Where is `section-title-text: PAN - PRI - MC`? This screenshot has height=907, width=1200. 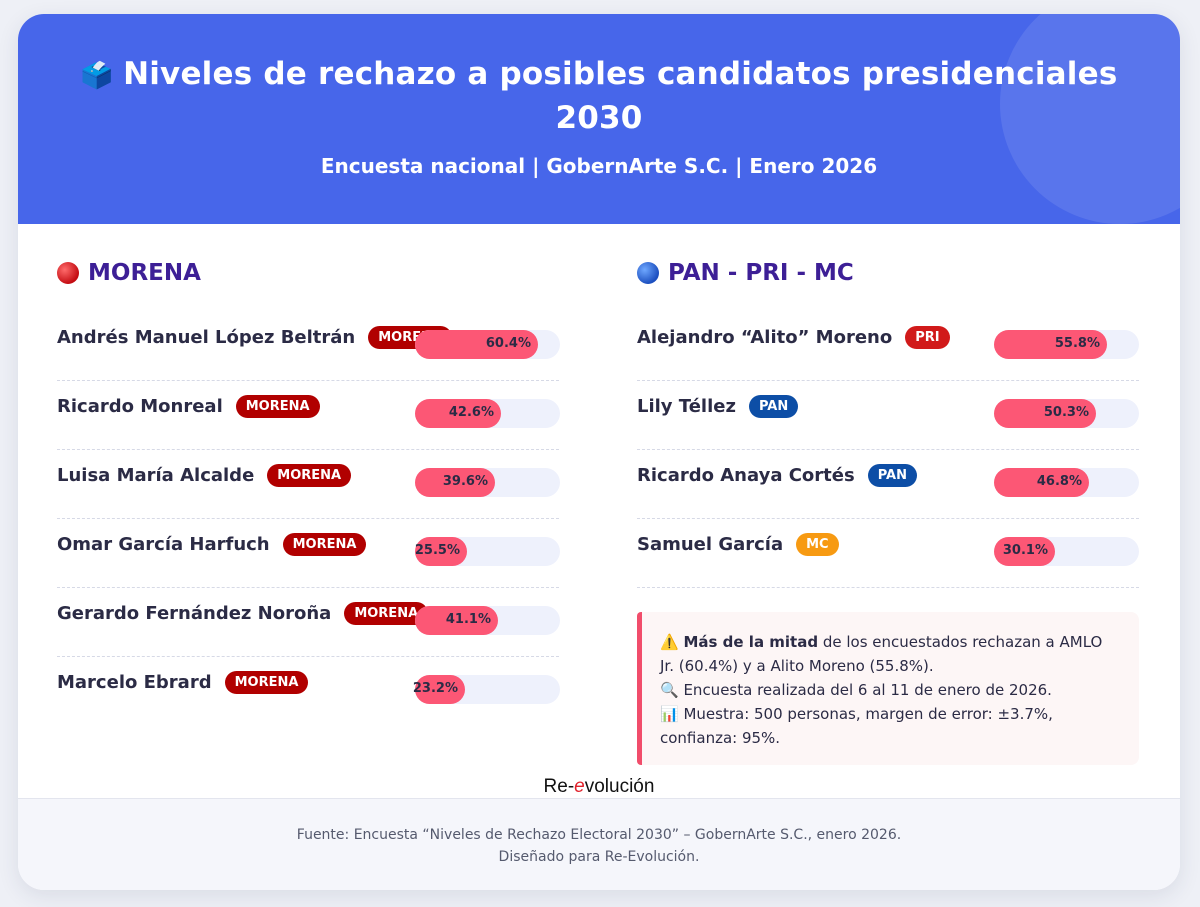
section-title-text: PAN - PRI - MC is located at coordinates (761, 273).